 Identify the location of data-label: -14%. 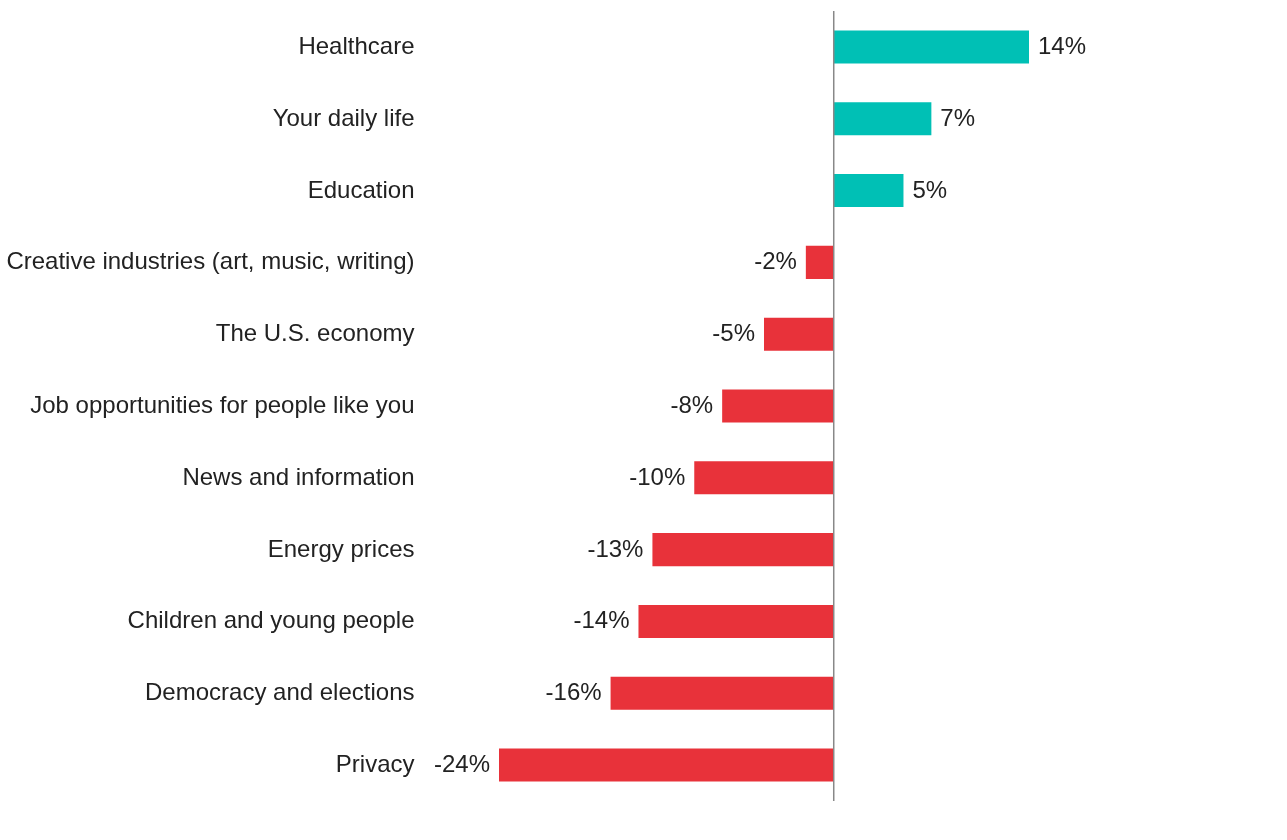
(601, 620).